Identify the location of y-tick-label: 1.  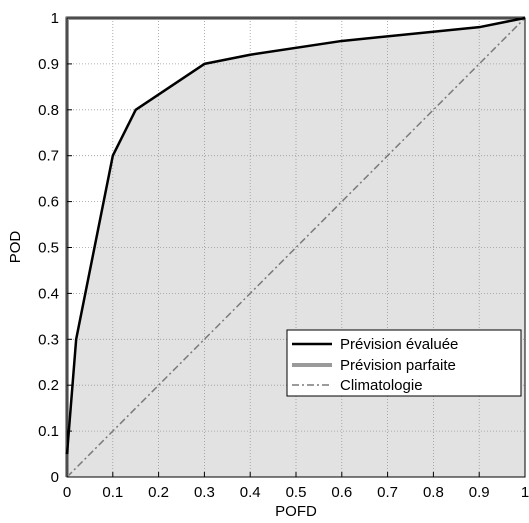
(55, 18).